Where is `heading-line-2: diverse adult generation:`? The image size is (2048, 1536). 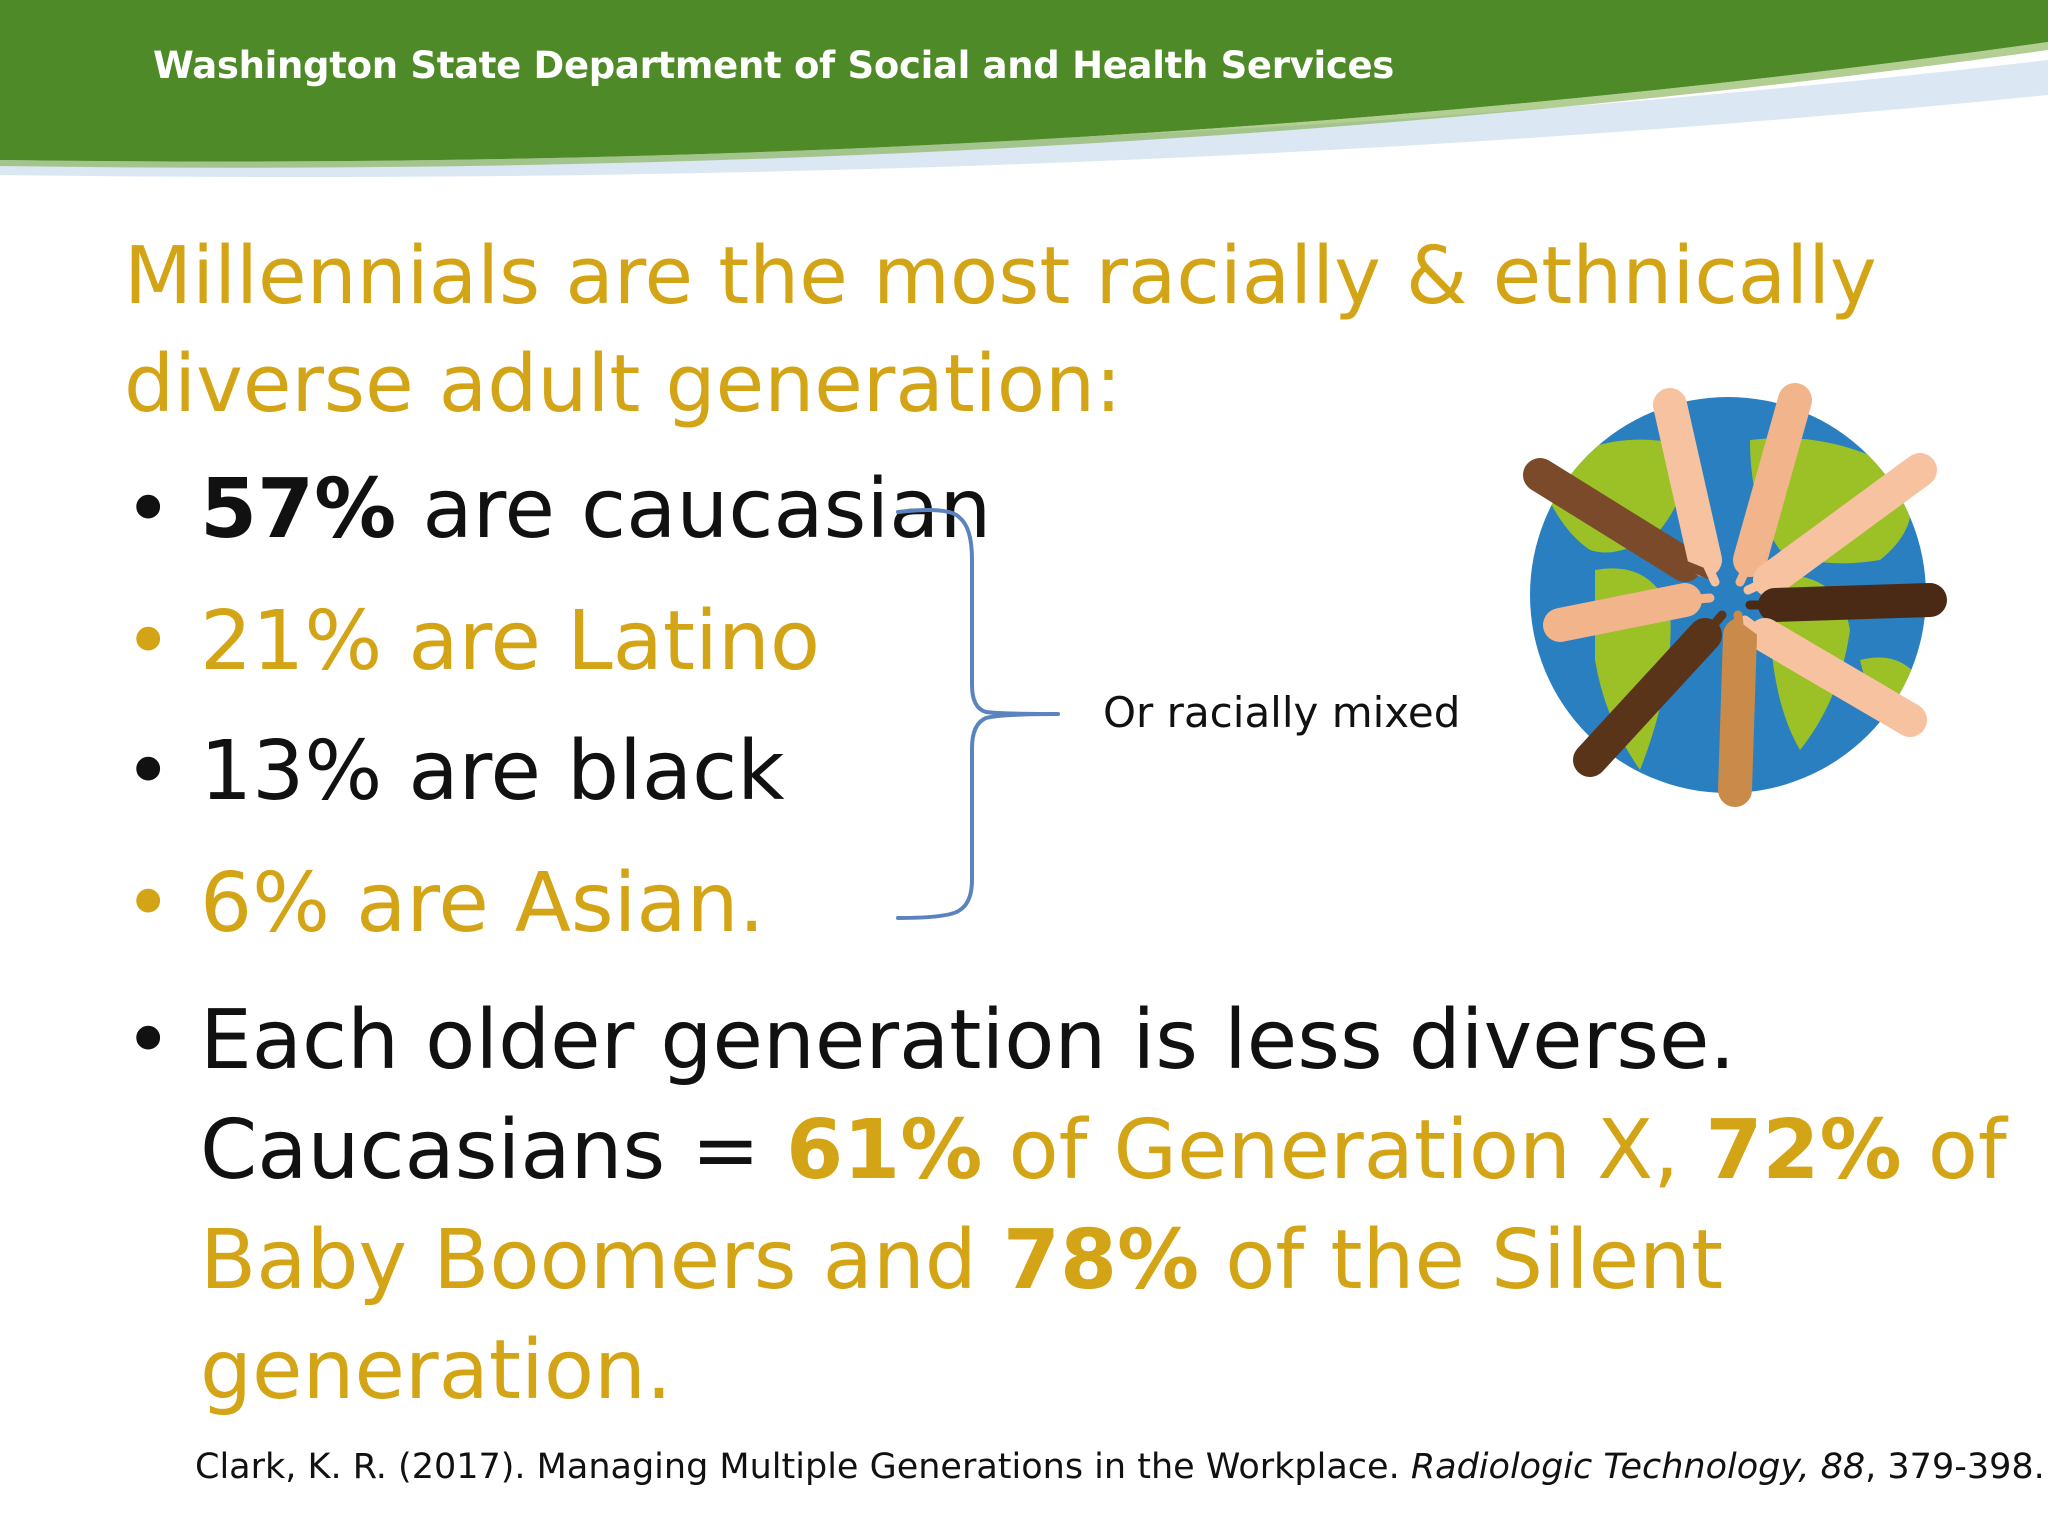 heading-line-2: diverse adult generation: is located at coordinates (623, 384).